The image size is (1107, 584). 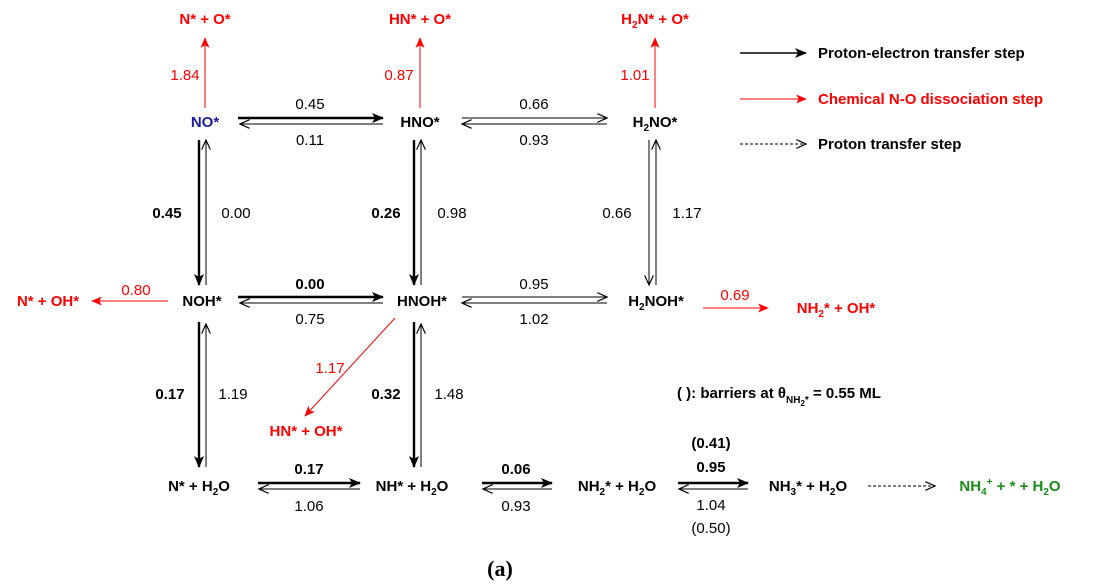 I want to click on species-nh2-h2o-c: * + H, so click(x=622, y=486).